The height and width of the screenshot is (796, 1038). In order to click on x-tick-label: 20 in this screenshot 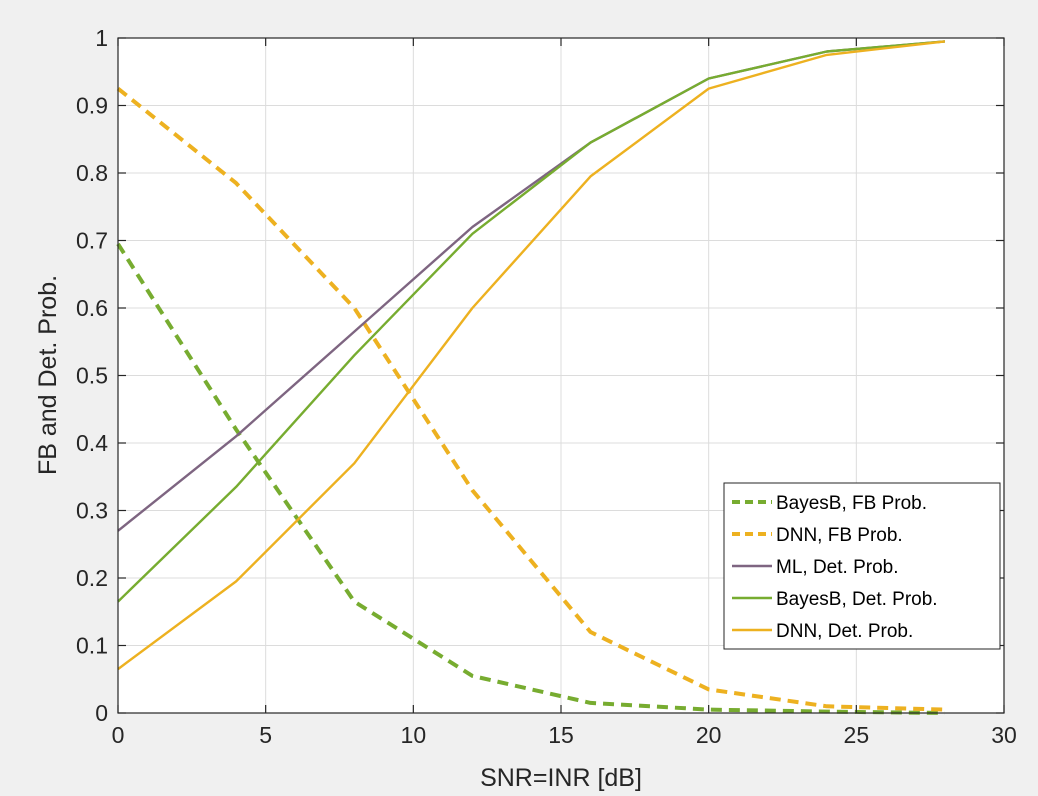, I will do `click(709, 735)`.